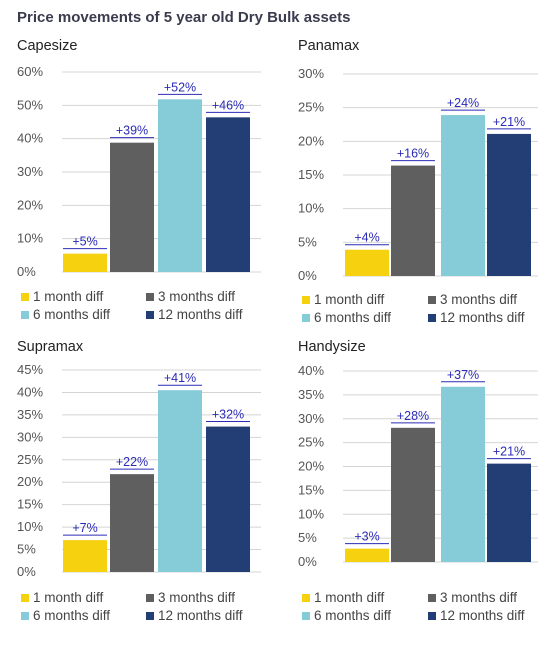  What do you see at coordinates (30, 71) in the screenshot?
I see `y-tick-label: 60%` at bounding box center [30, 71].